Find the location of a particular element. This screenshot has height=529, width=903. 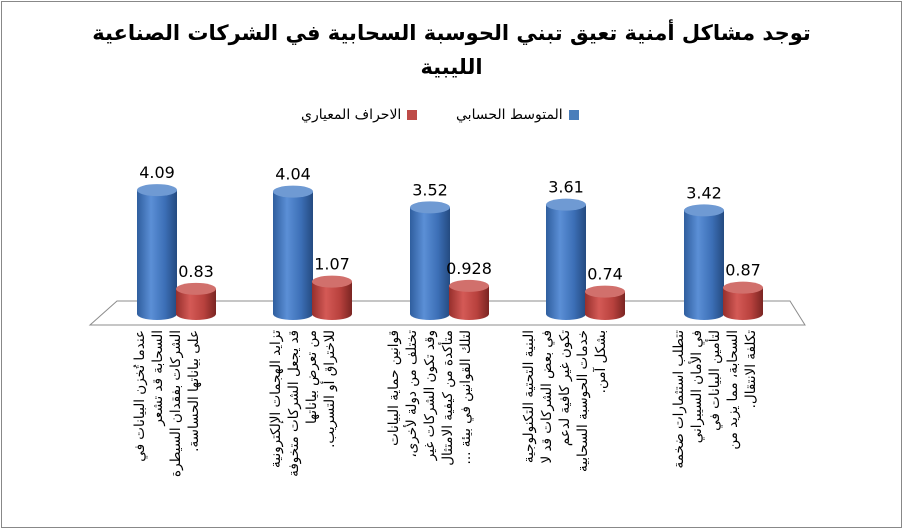

legend-item-series-2: الاحراف المعياري is located at coordinates (359, 115).